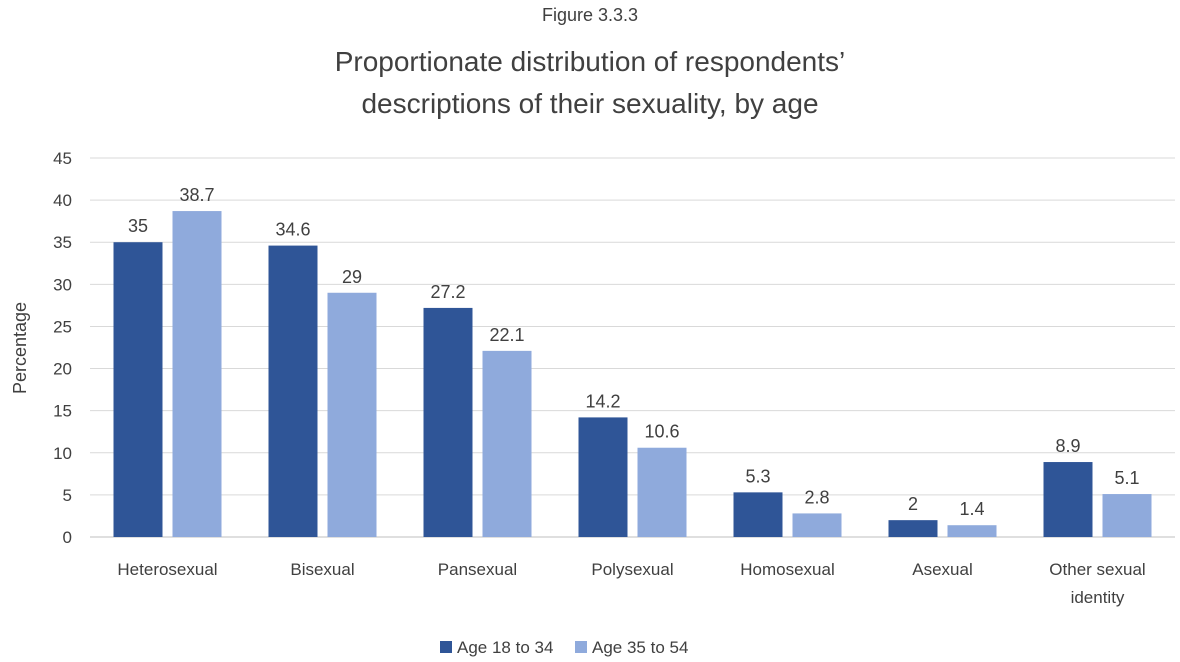 The width and height of the screenshot is (1180, 662). Describe the element at coordinates (62, 284) in the screenshot. I see `y-tick-label: 30` at that location.